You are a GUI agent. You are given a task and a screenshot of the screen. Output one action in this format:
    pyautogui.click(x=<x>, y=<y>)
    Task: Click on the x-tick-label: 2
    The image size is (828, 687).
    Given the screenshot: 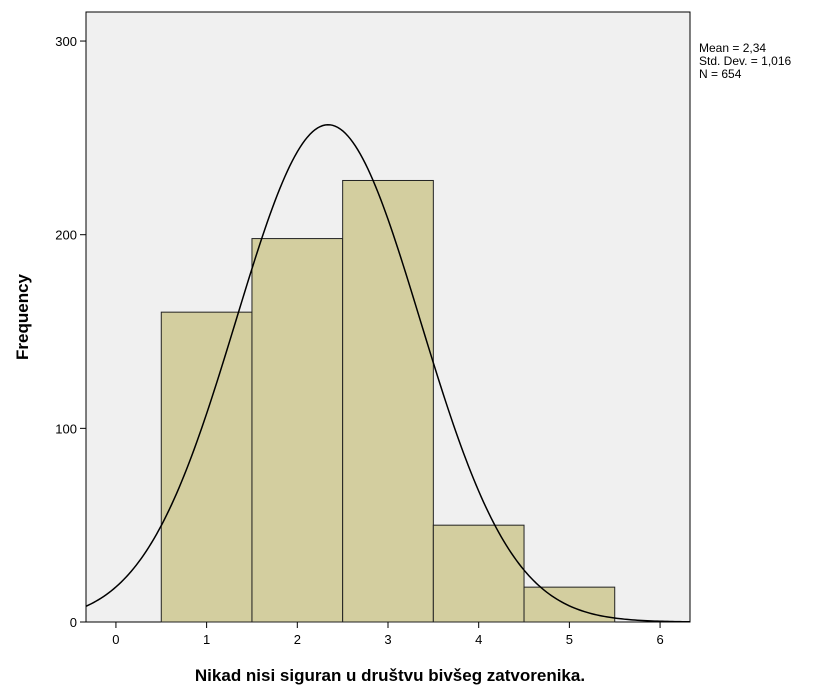 What is the action you would take?
    pyautogui.click(x=297, y=639)
    